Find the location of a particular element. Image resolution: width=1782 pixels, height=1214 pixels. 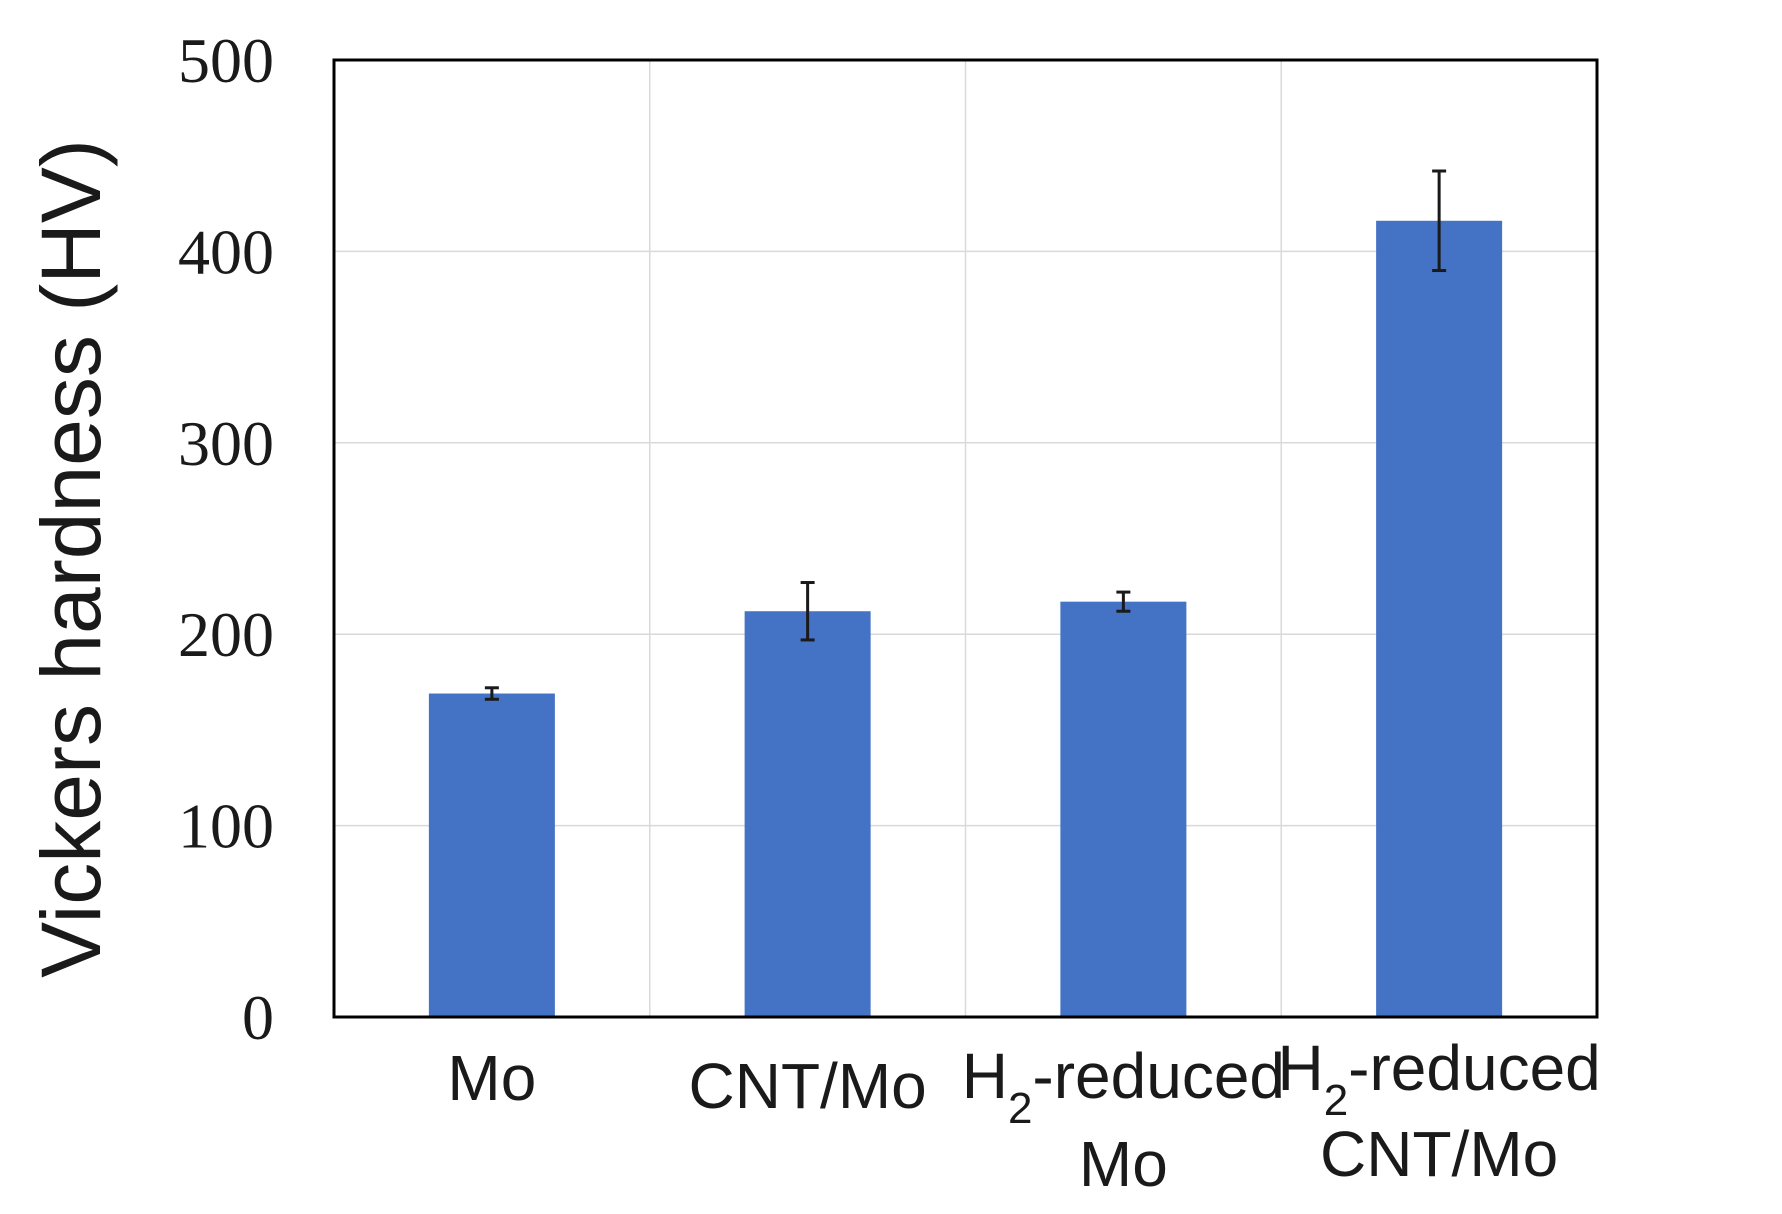

y-axis-title: Vickers hardness (HV) is located at coordinates (71, 558).